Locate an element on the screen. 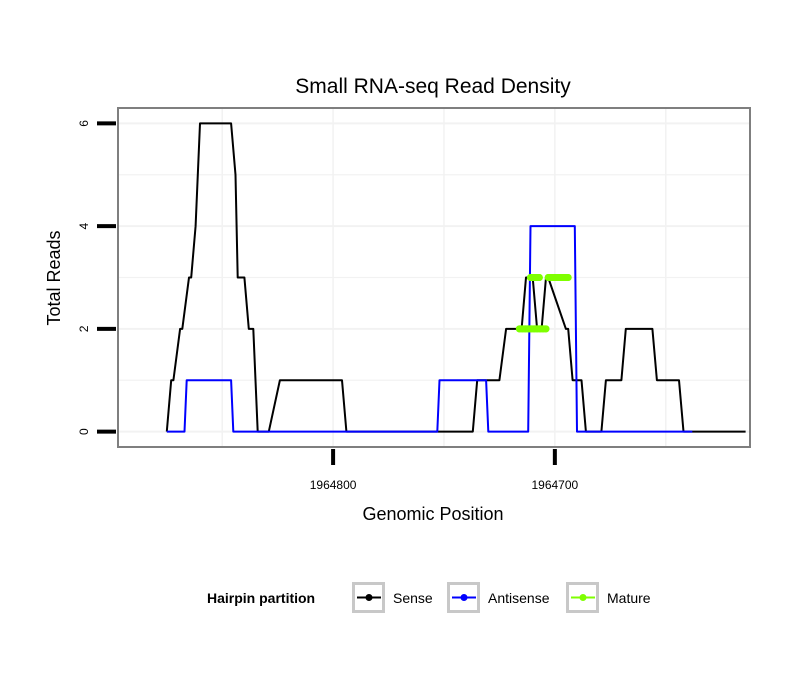 This screenshot has height=690, width=810. legend-label-sense: Sense is located at coordinates (413, 598).